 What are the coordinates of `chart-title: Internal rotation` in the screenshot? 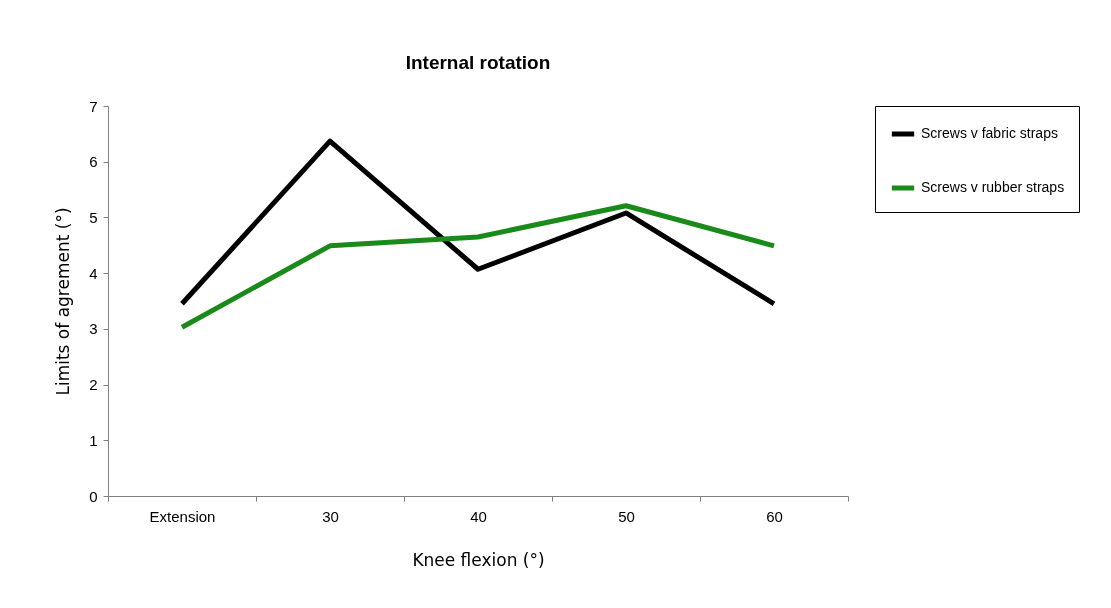 It's located at (478, 62).